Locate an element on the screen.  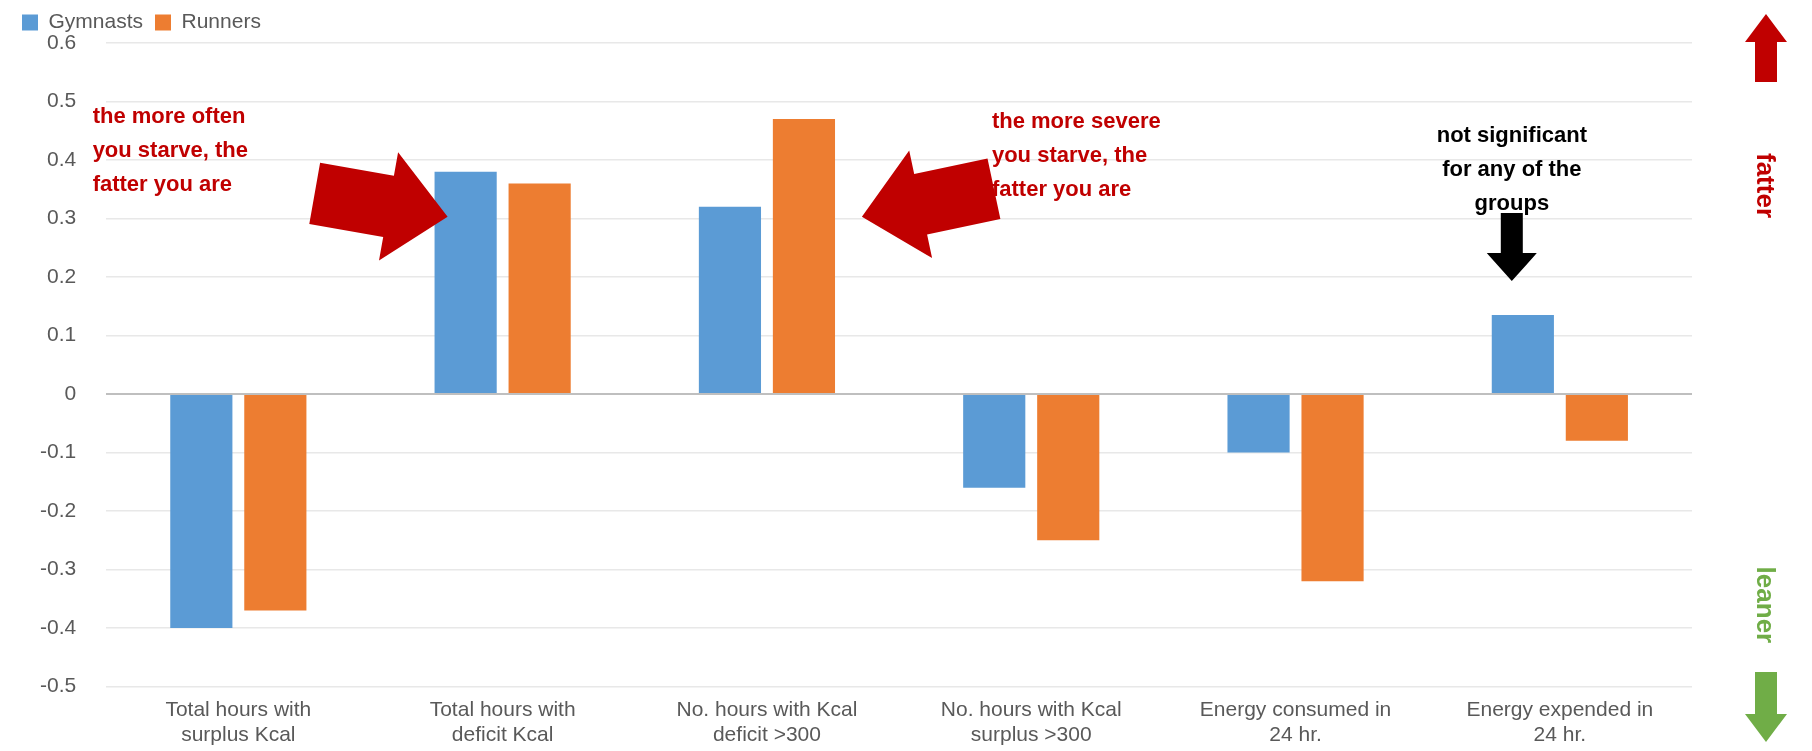
annotation: the more severe you starve, the fatter you are is located at coordinates (1076, 154).